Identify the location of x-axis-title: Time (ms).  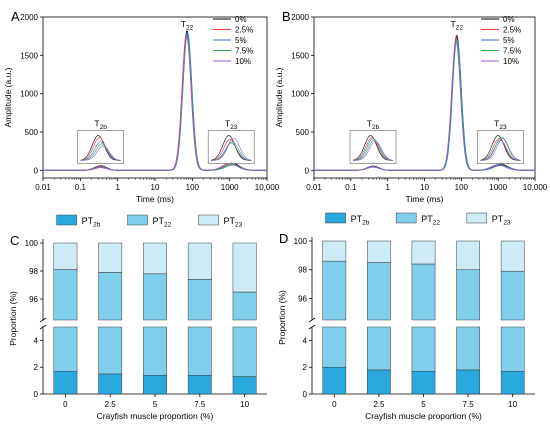
(155, 199).